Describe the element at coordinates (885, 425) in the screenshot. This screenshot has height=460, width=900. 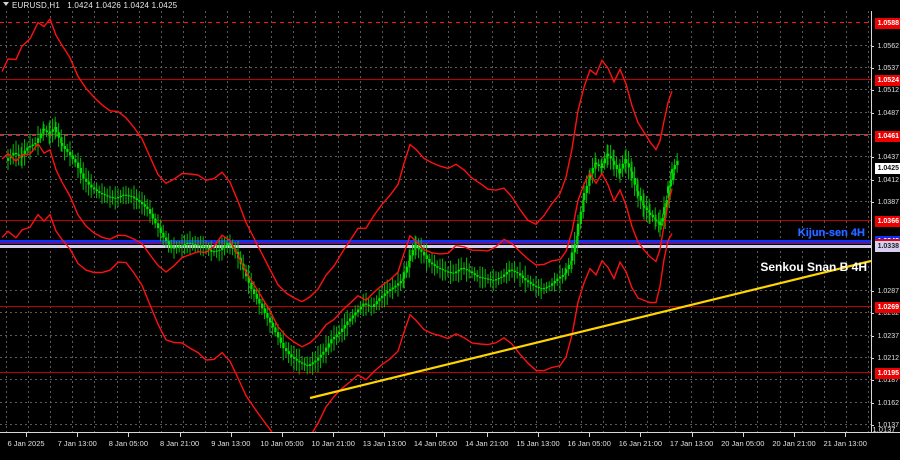
I see `price-tick-1.0137: 1.0137` at that location.